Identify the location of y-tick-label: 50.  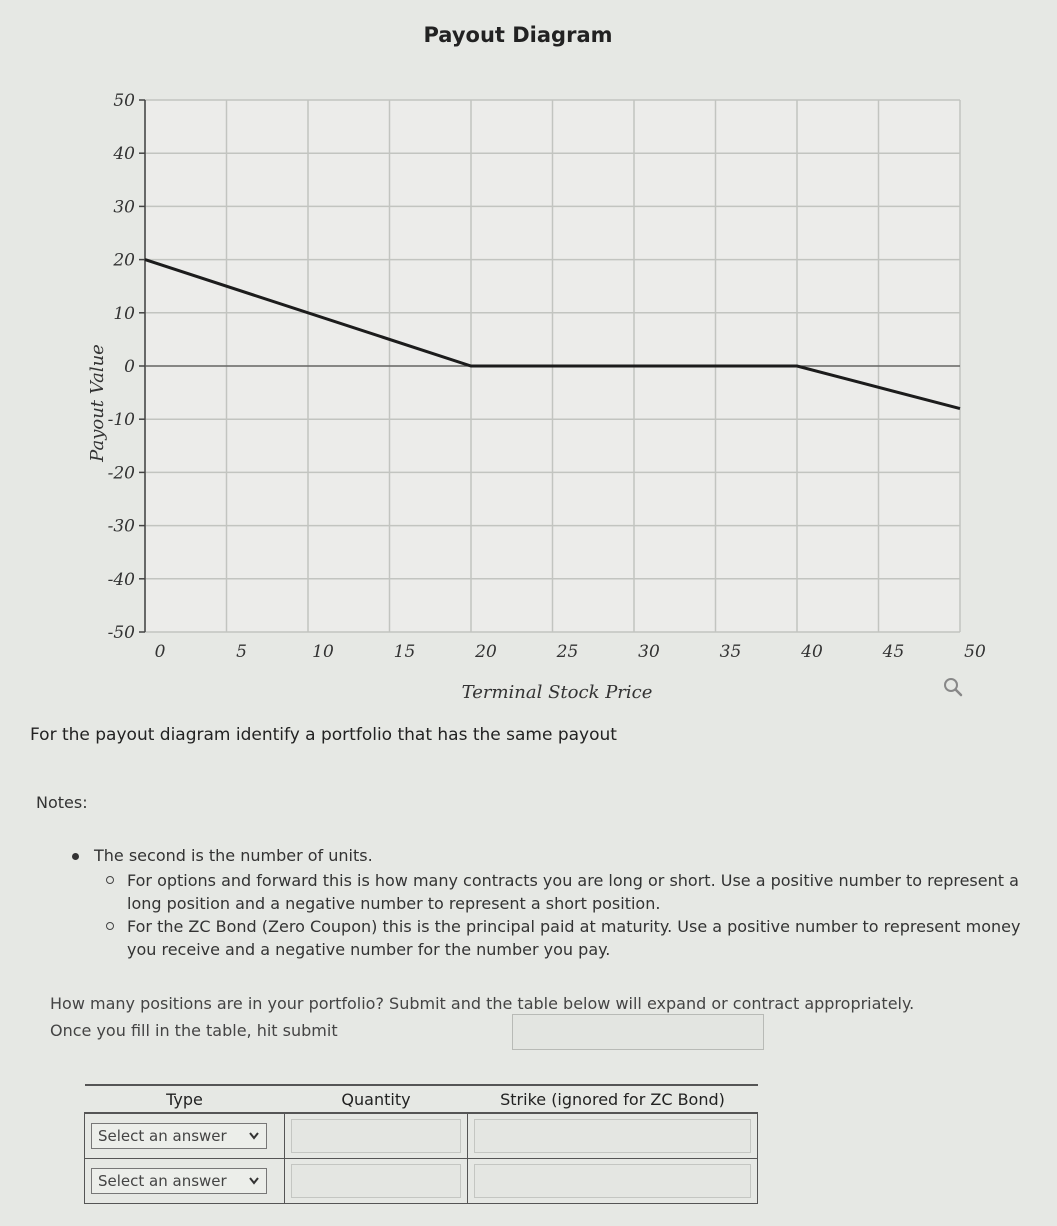
(124, 101).